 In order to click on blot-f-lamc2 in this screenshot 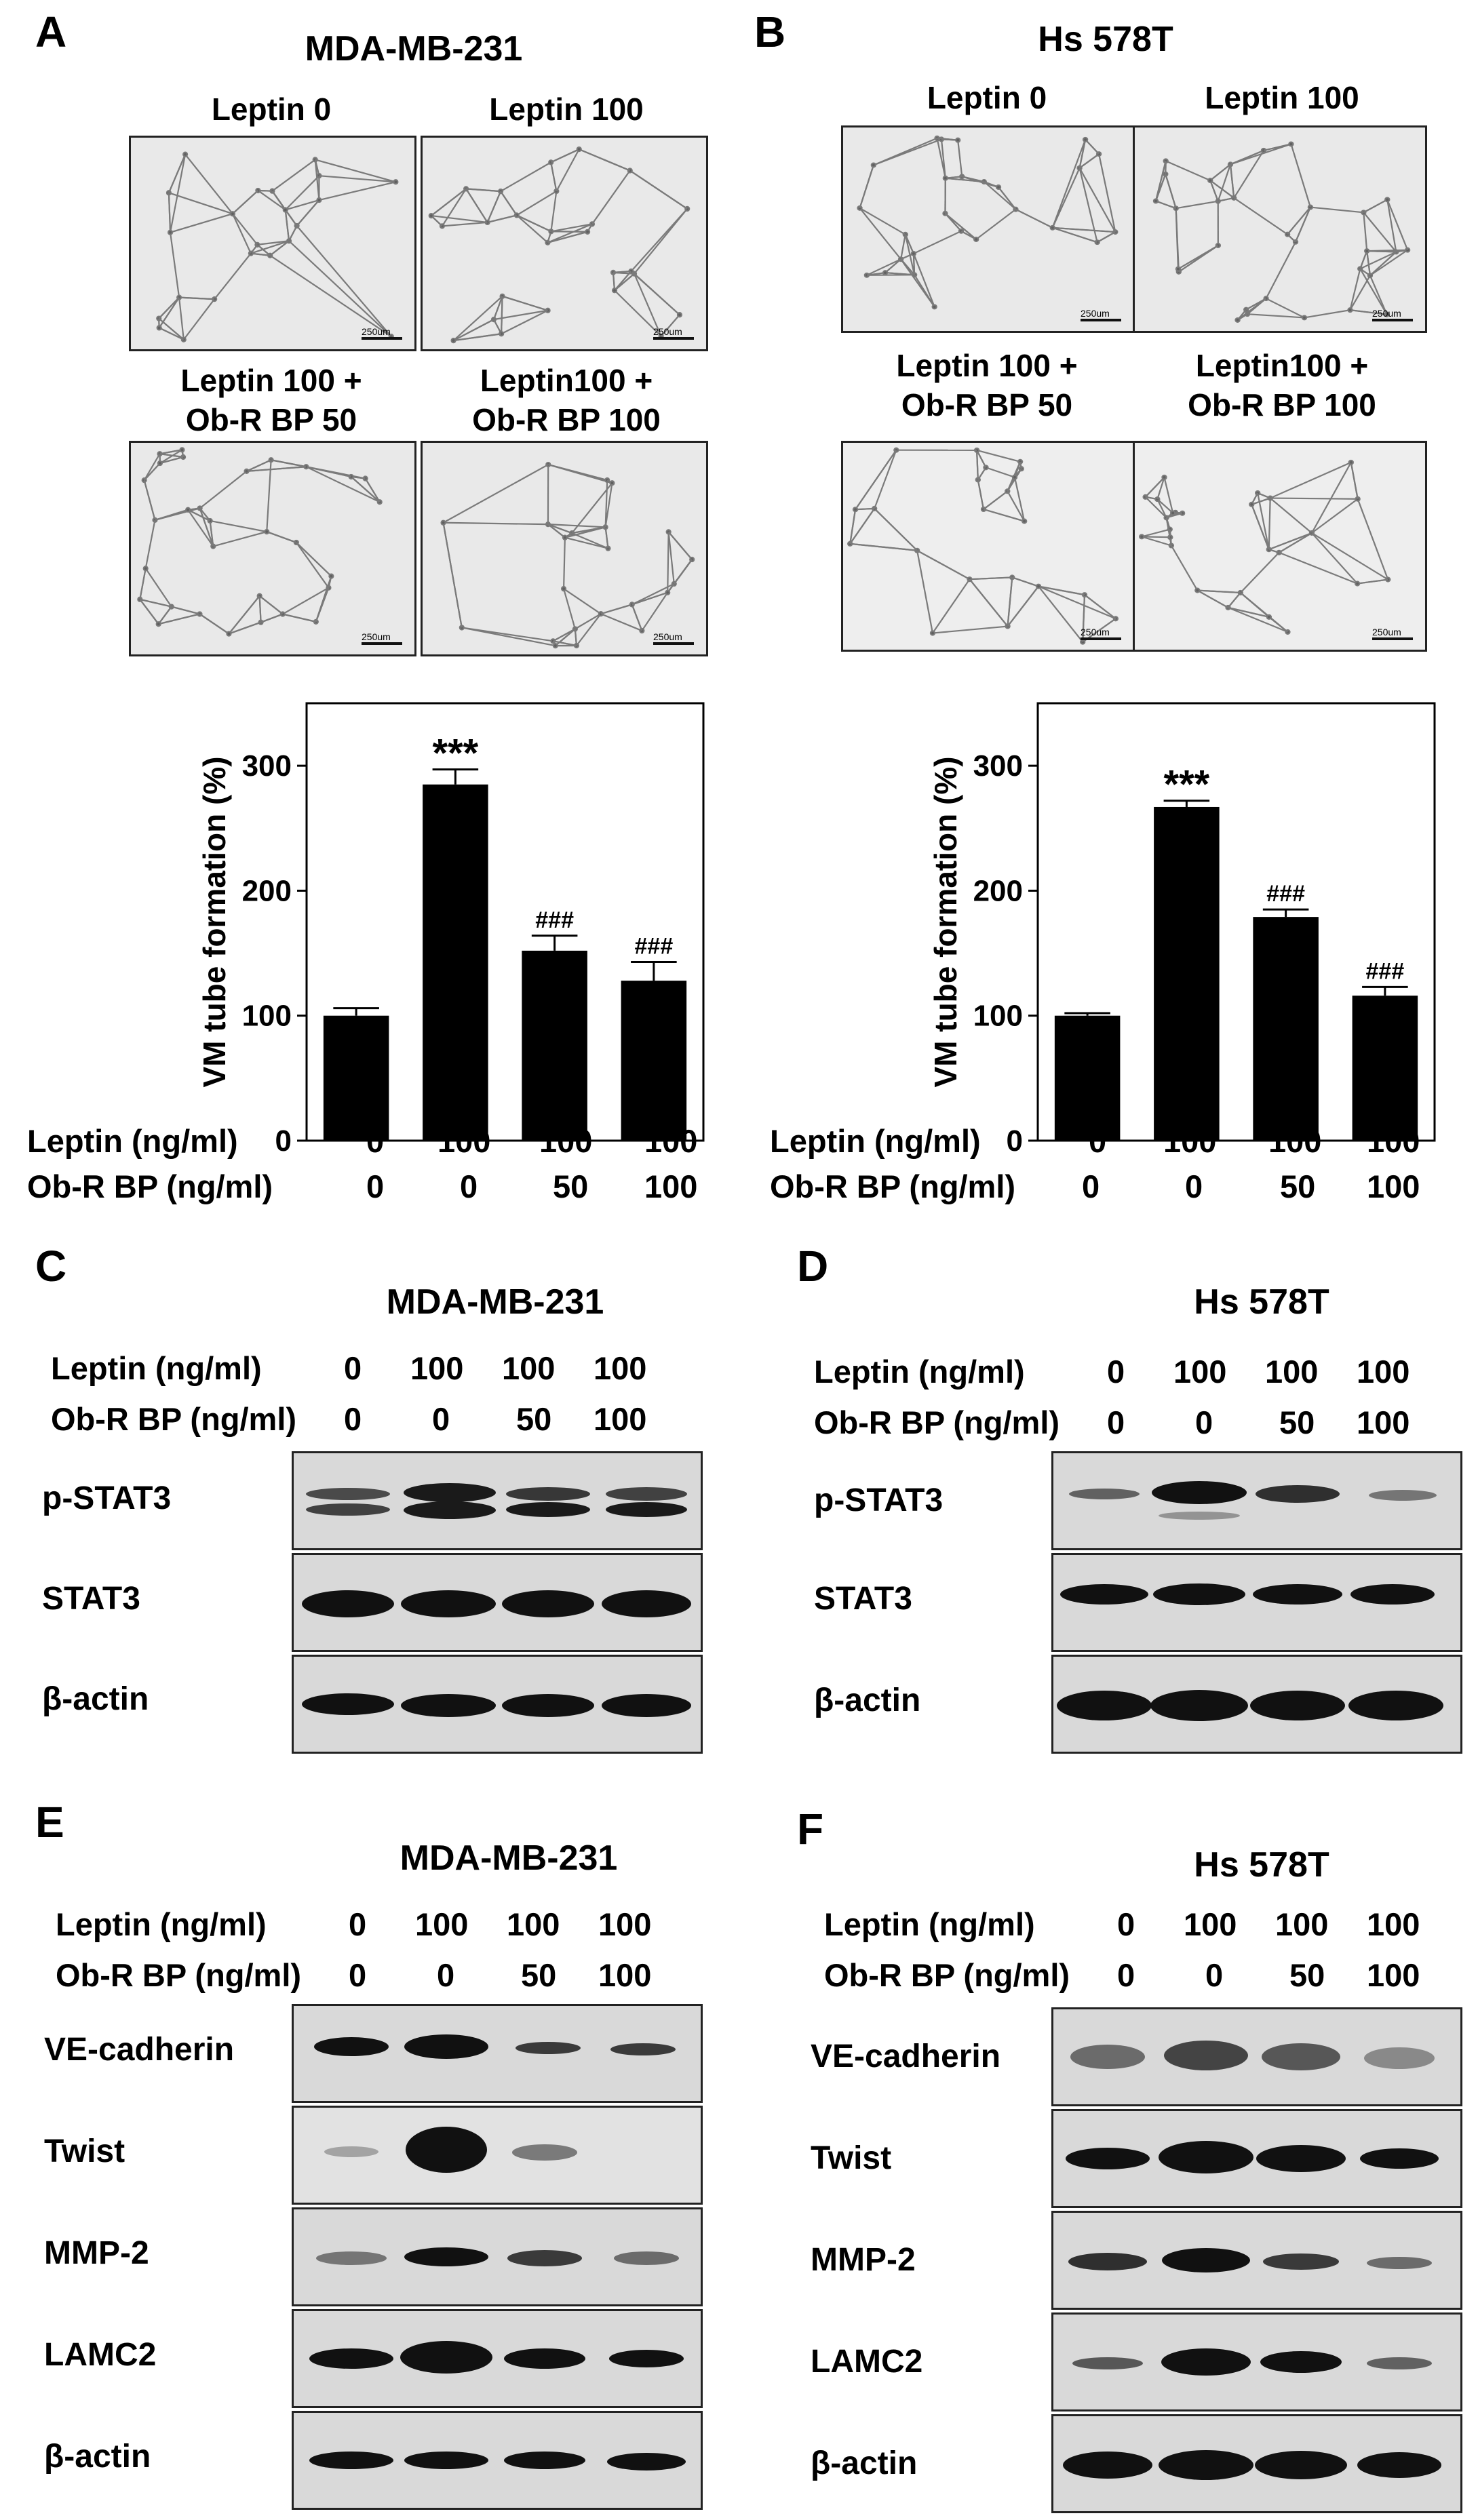, I will do `click(1256, 2361)`.